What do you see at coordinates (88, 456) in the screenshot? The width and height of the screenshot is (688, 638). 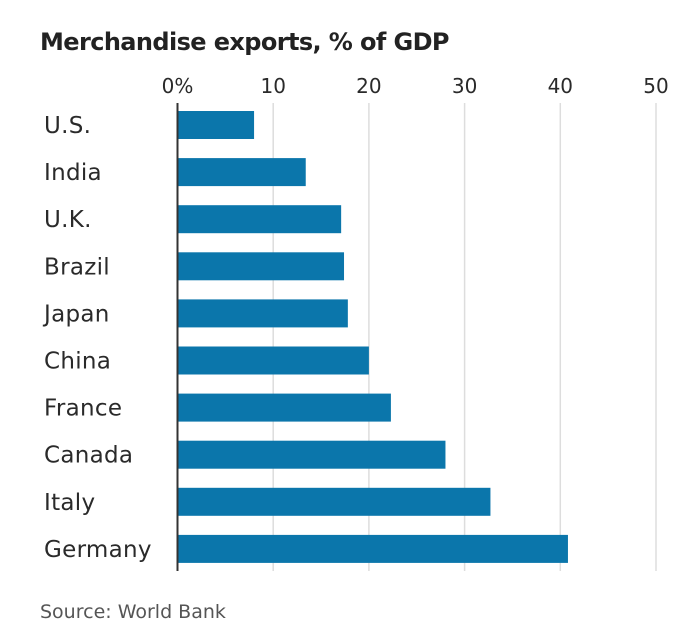 I see `category-label: Canada` at bounding box center [88, 456].